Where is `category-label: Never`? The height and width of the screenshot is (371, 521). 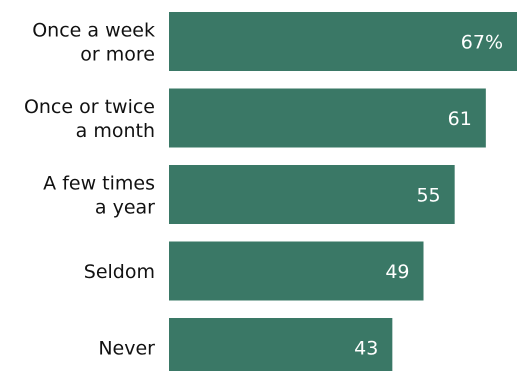
category-label: Never is located at coordinates (126, 349).